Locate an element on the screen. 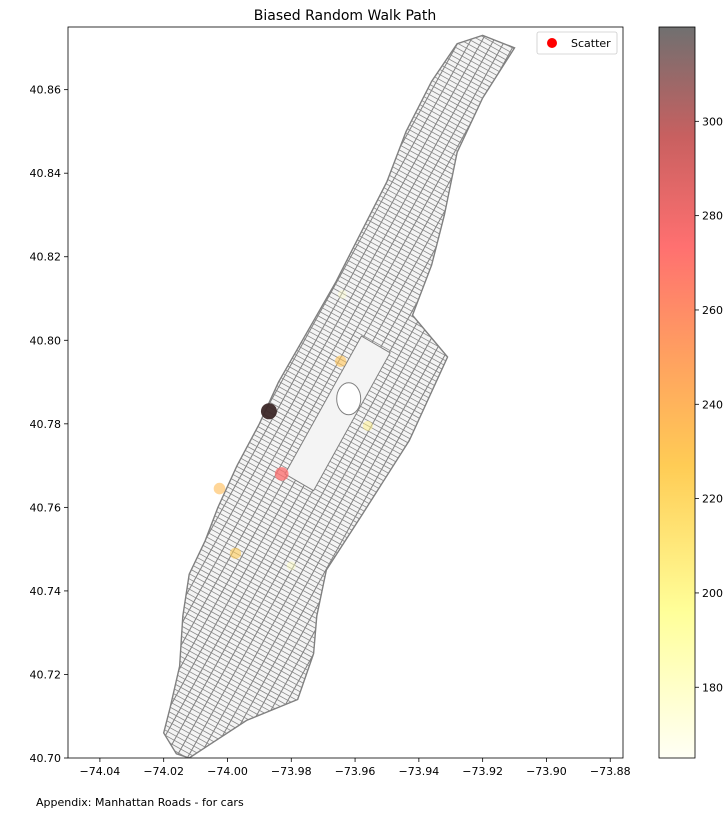 This screenshot has height=819, width=728. y-tick-label: 40.80 is located at coordinates (46, 340).